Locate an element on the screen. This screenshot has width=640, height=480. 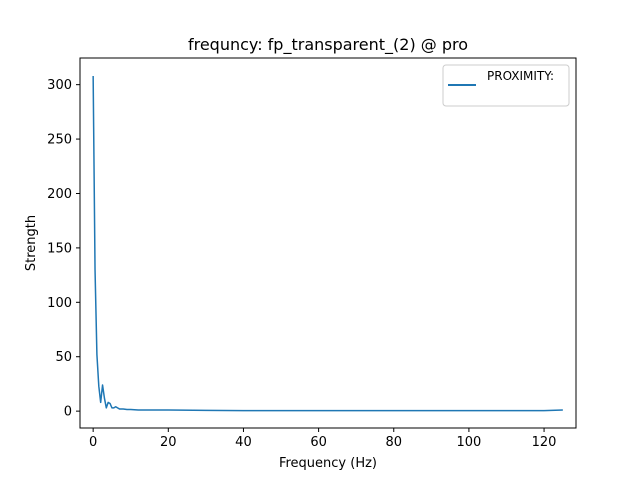
x-tick-label: 80 is located at coordinates (393, 442).